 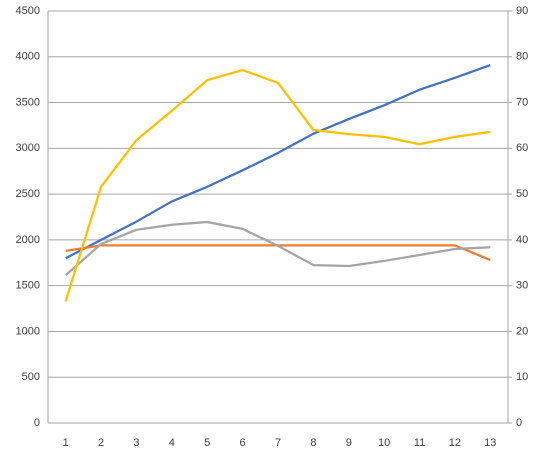 I want to click on y2-tick-label: 60, so click(x=522, y=148).